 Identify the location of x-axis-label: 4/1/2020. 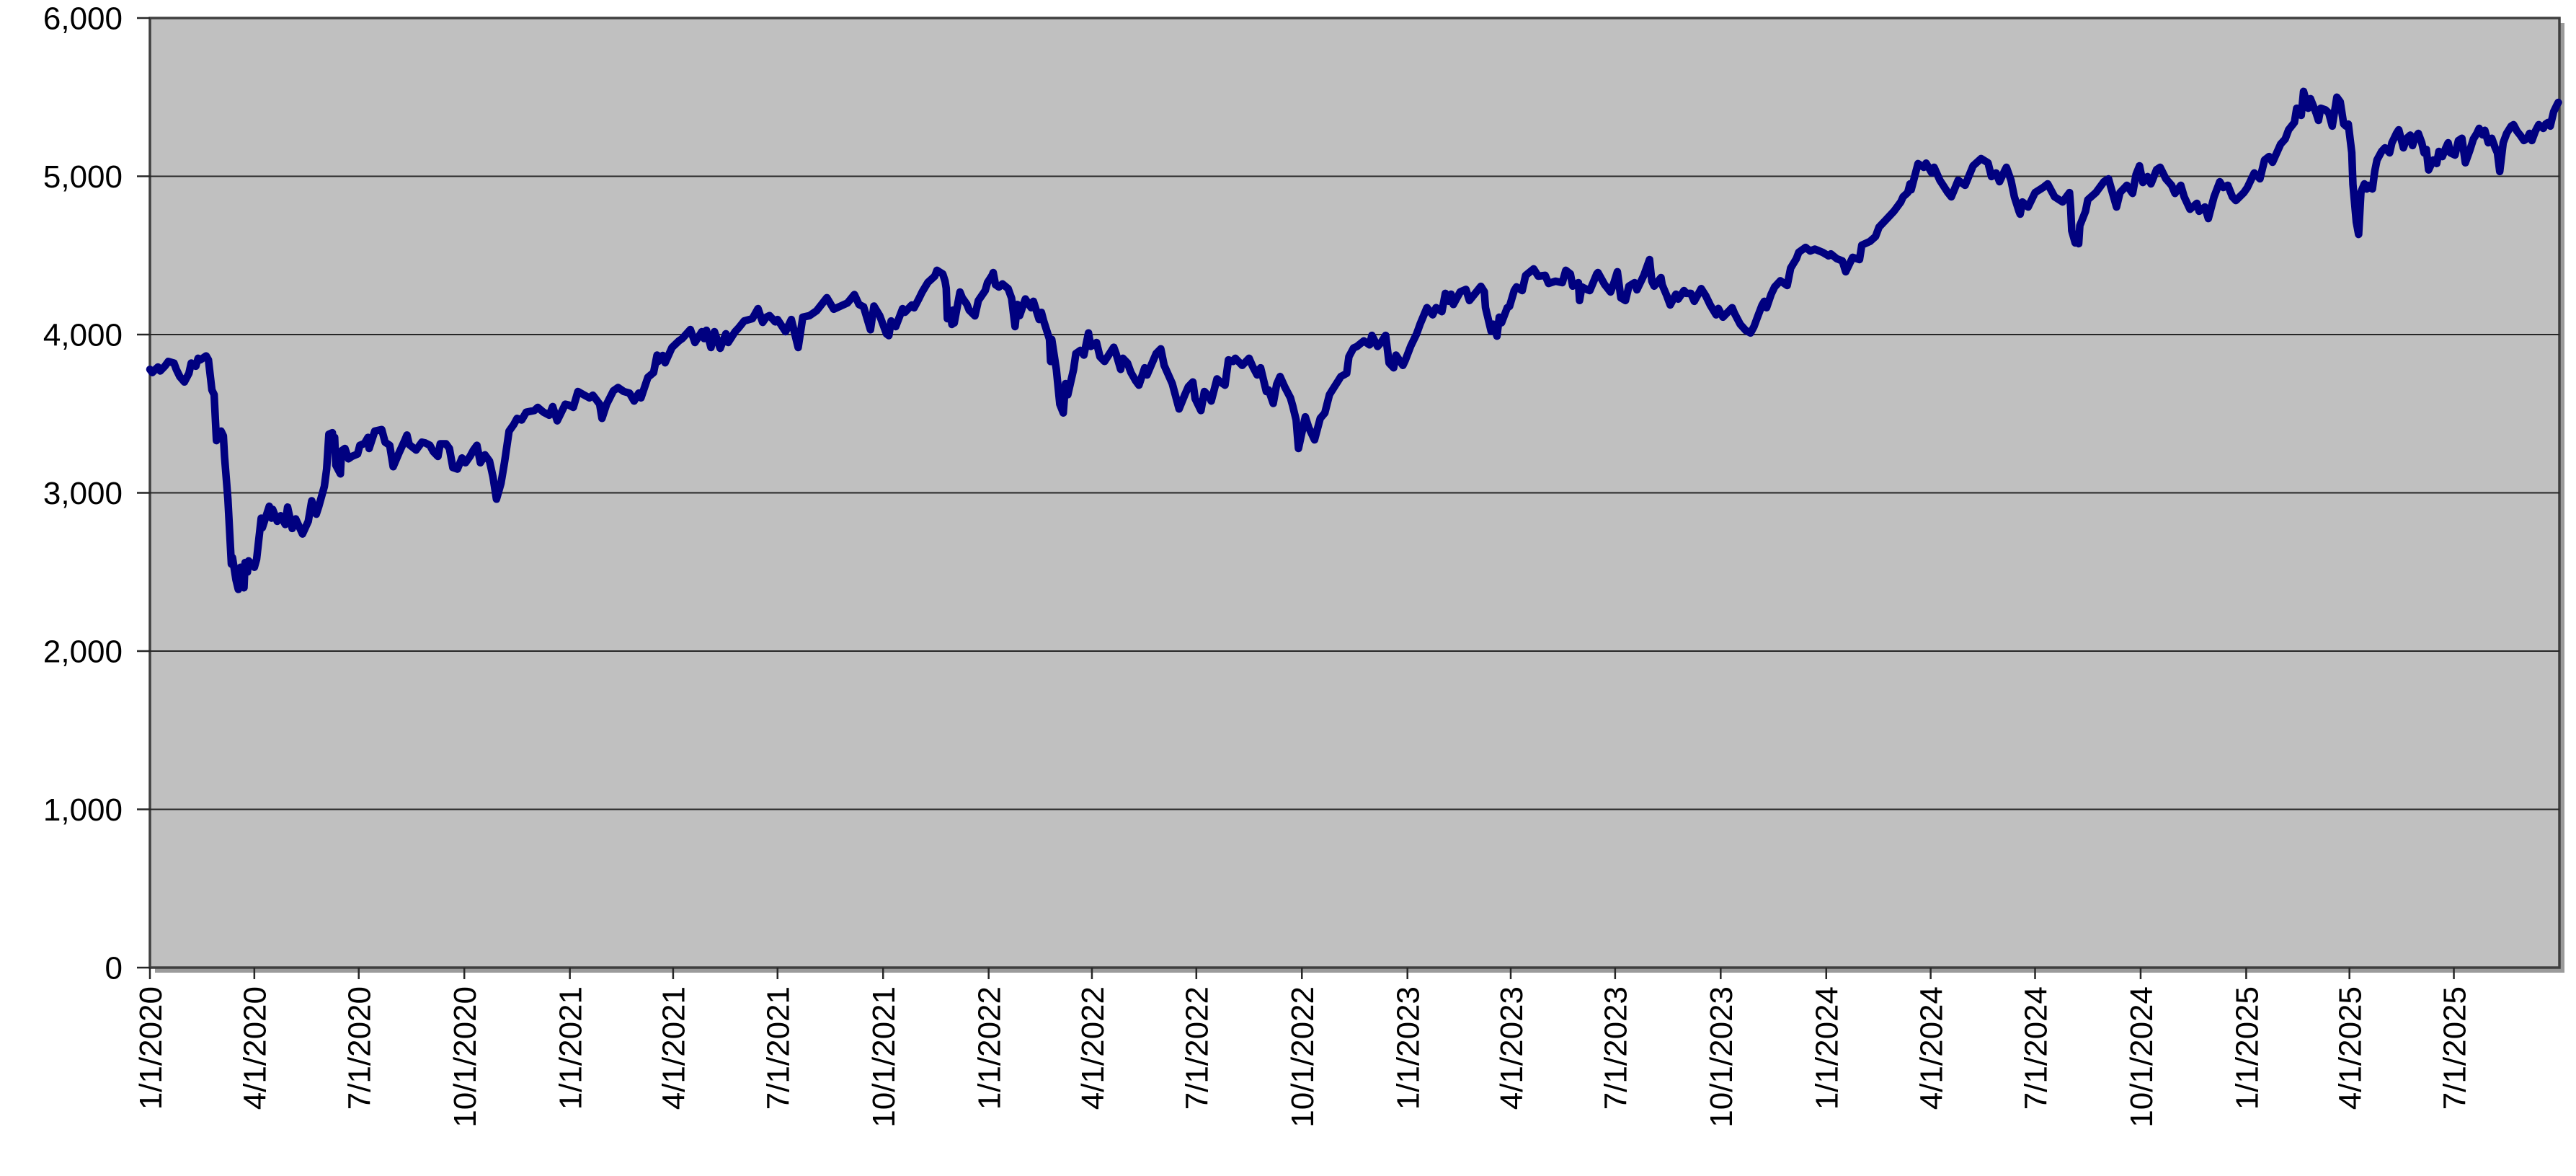
(255, 1048).